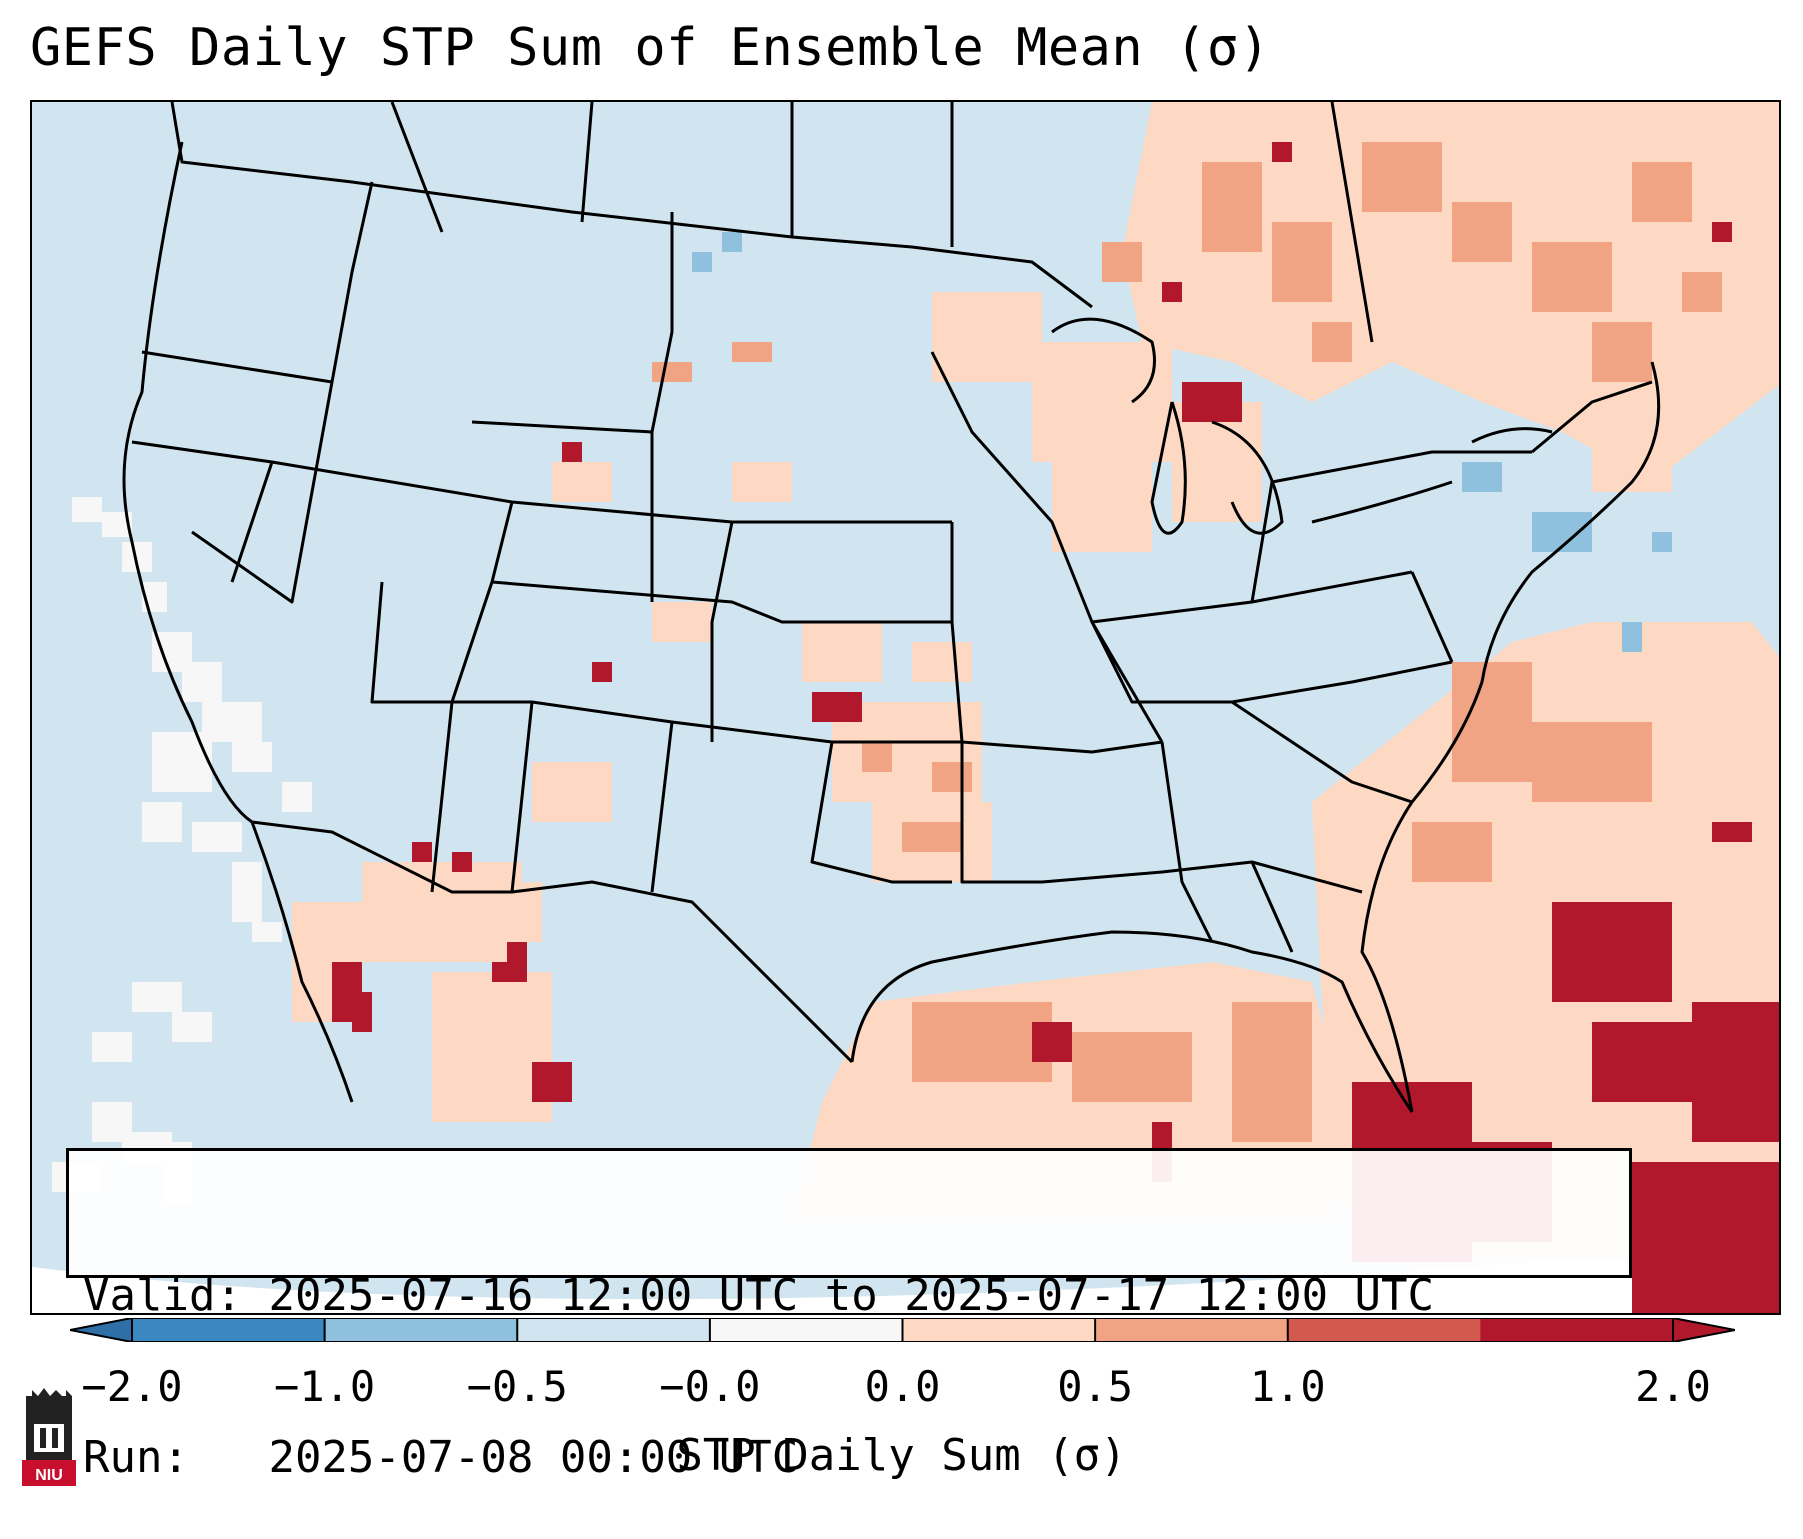 The width and height of the screenshot is (1803, 1539). I want to click on logo-banner, so click(49, 1473).